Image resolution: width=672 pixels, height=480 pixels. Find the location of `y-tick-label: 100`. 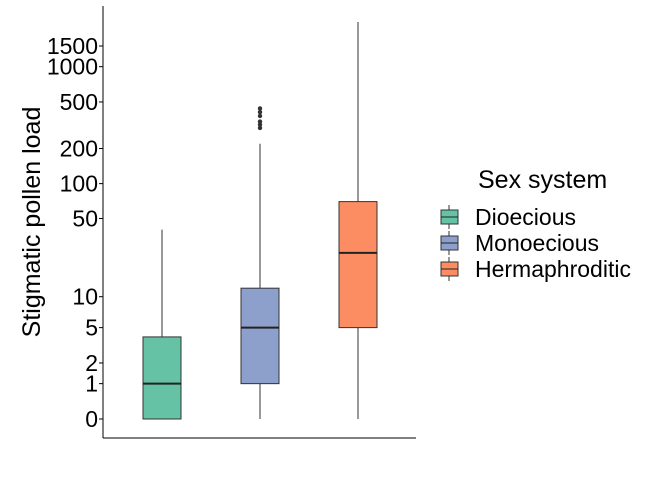

y-tick-label: 100 is located at coordinates (79, 184).